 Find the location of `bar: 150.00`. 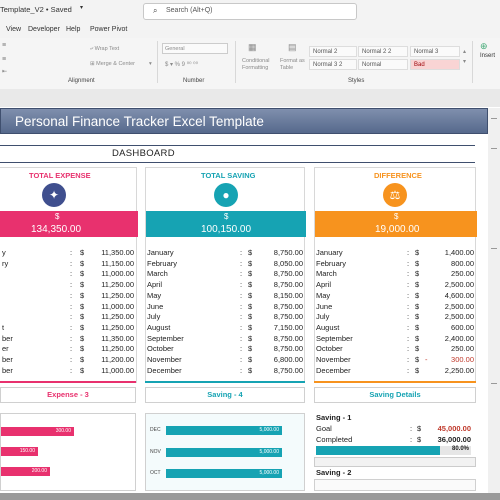

bar: 150.00 is located at coordinates (19, 451).